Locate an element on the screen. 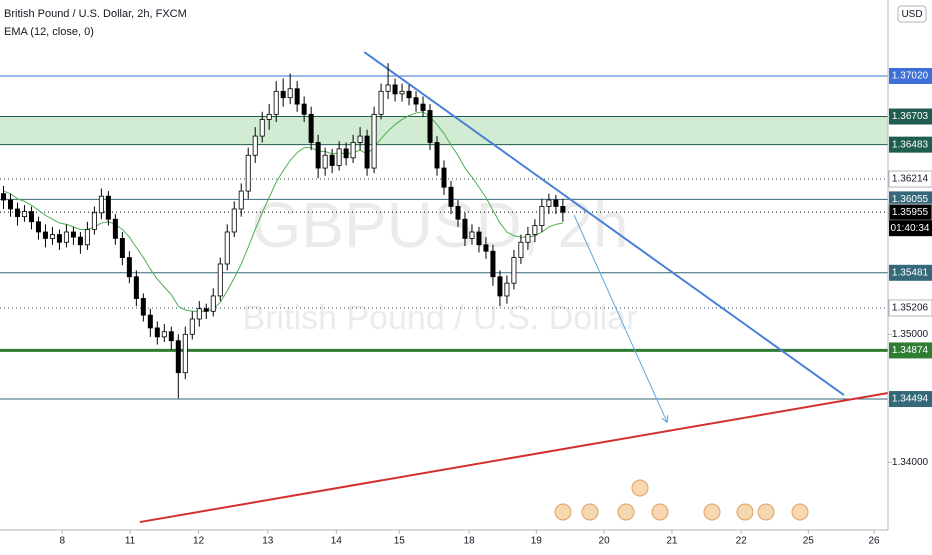 The image size is (932, 555). x-tick-label: 21 is located at coordinates (672, 541).